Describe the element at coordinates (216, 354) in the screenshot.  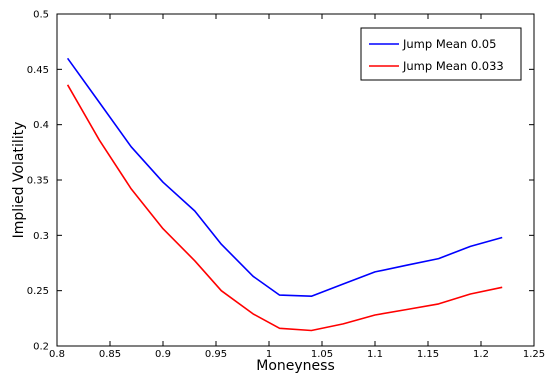
I see `x-tick-label: 0.95` at that location.